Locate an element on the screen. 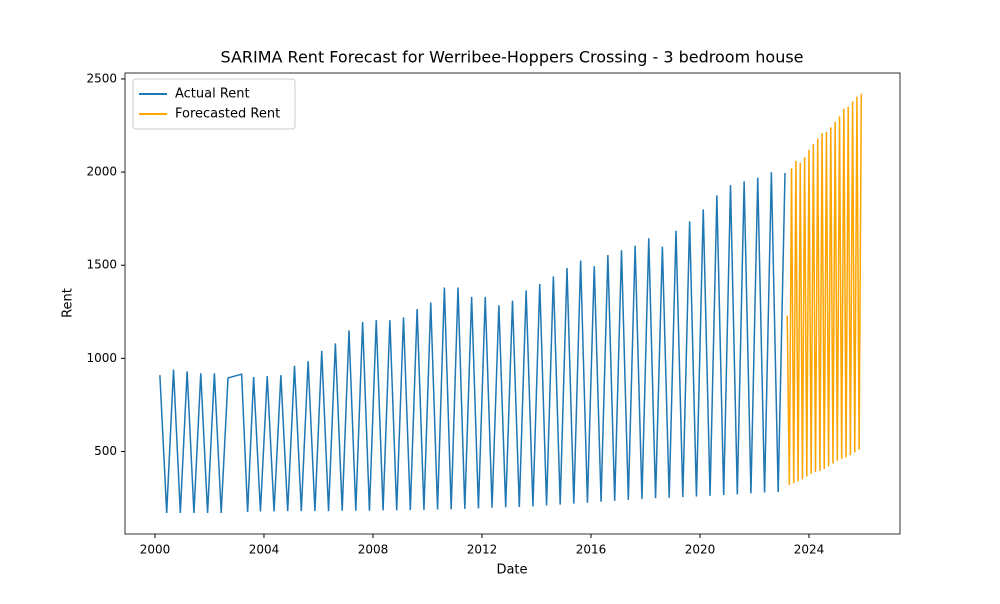 The width and height of the screenshot is (1000, 604). legend-box is located at coordinates (214, 104).